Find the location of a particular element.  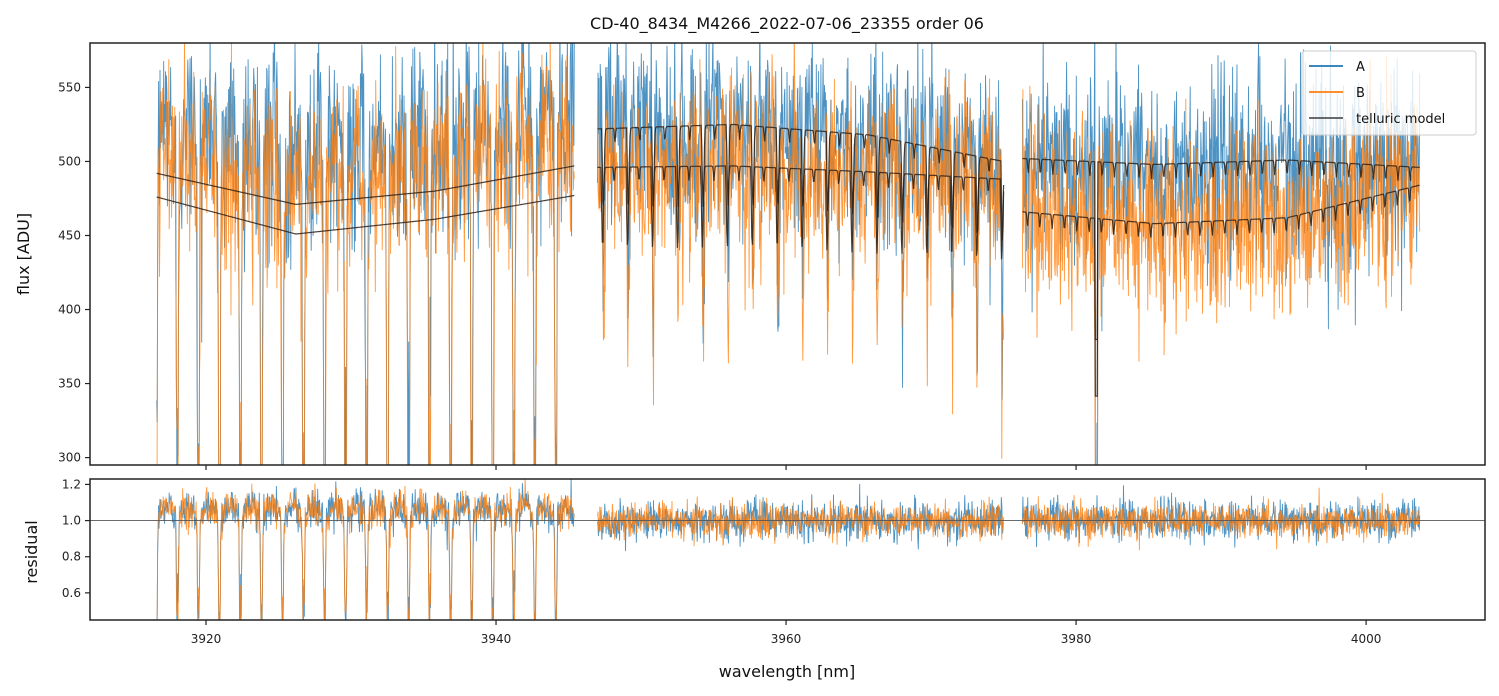

legend: A B telluric model is located at coordinates (1389, 93).